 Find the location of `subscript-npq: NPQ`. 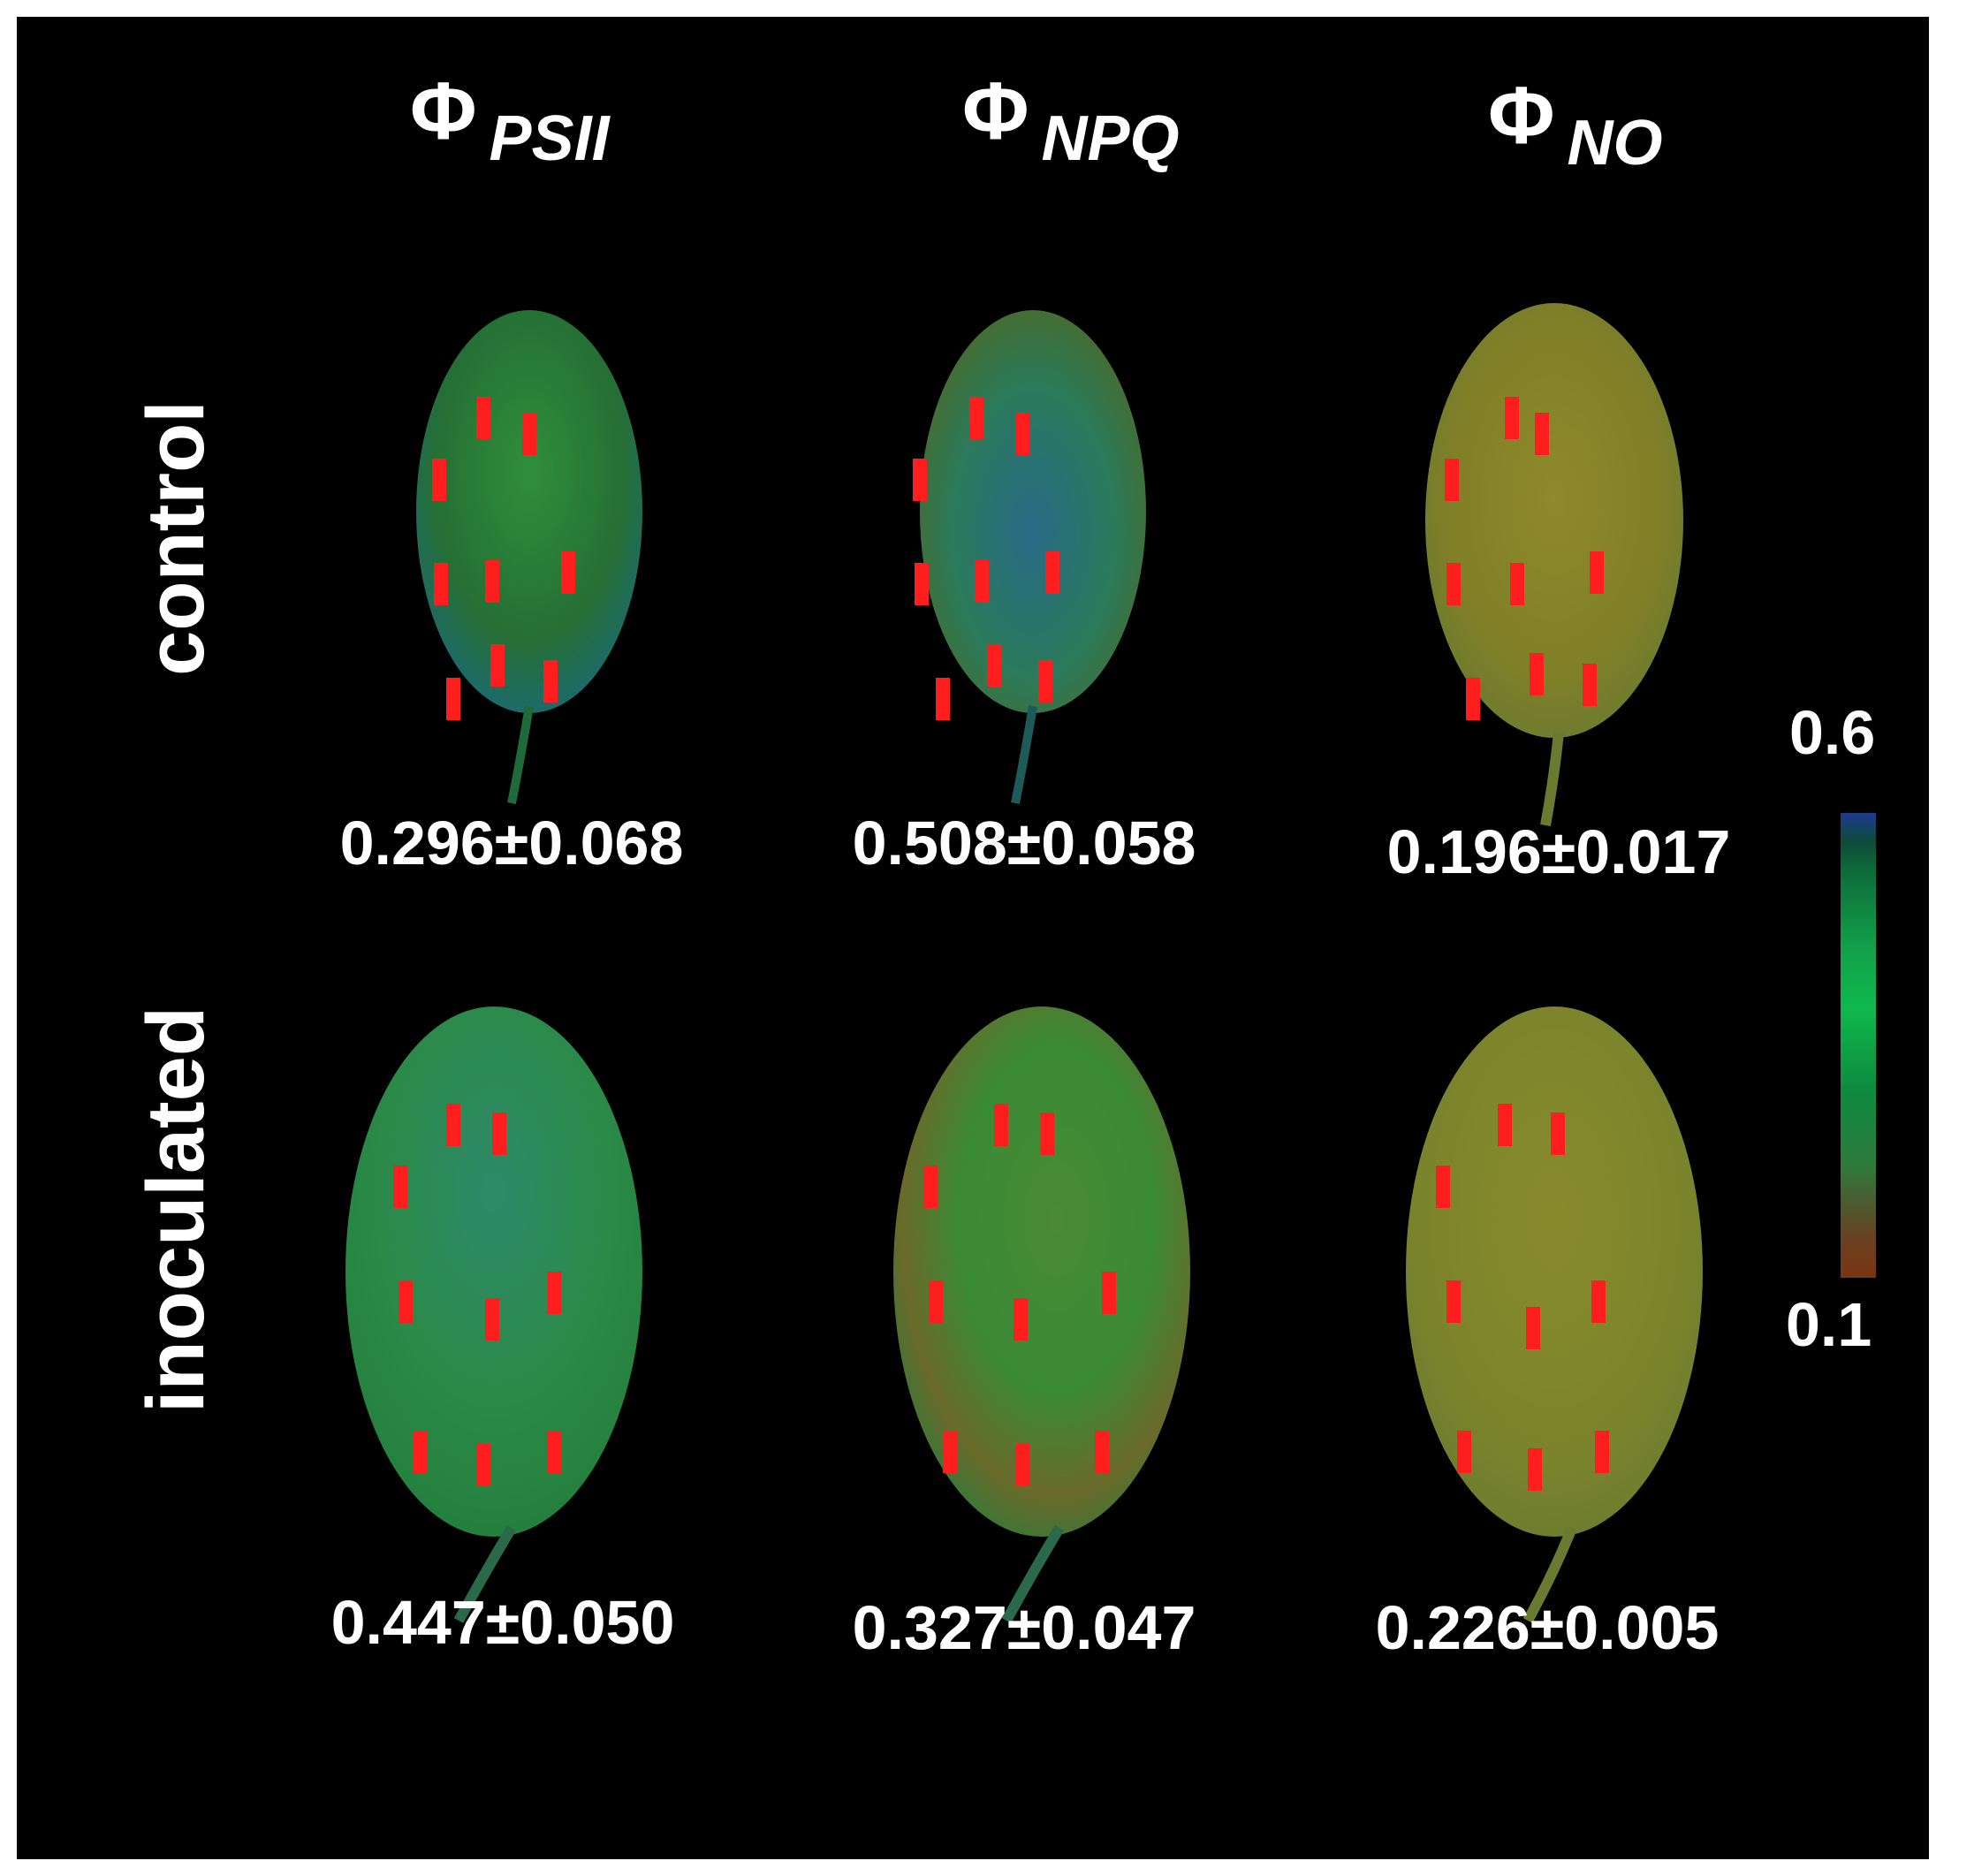

subscript-npq: NPQ is located at coordinates (1110, 138).